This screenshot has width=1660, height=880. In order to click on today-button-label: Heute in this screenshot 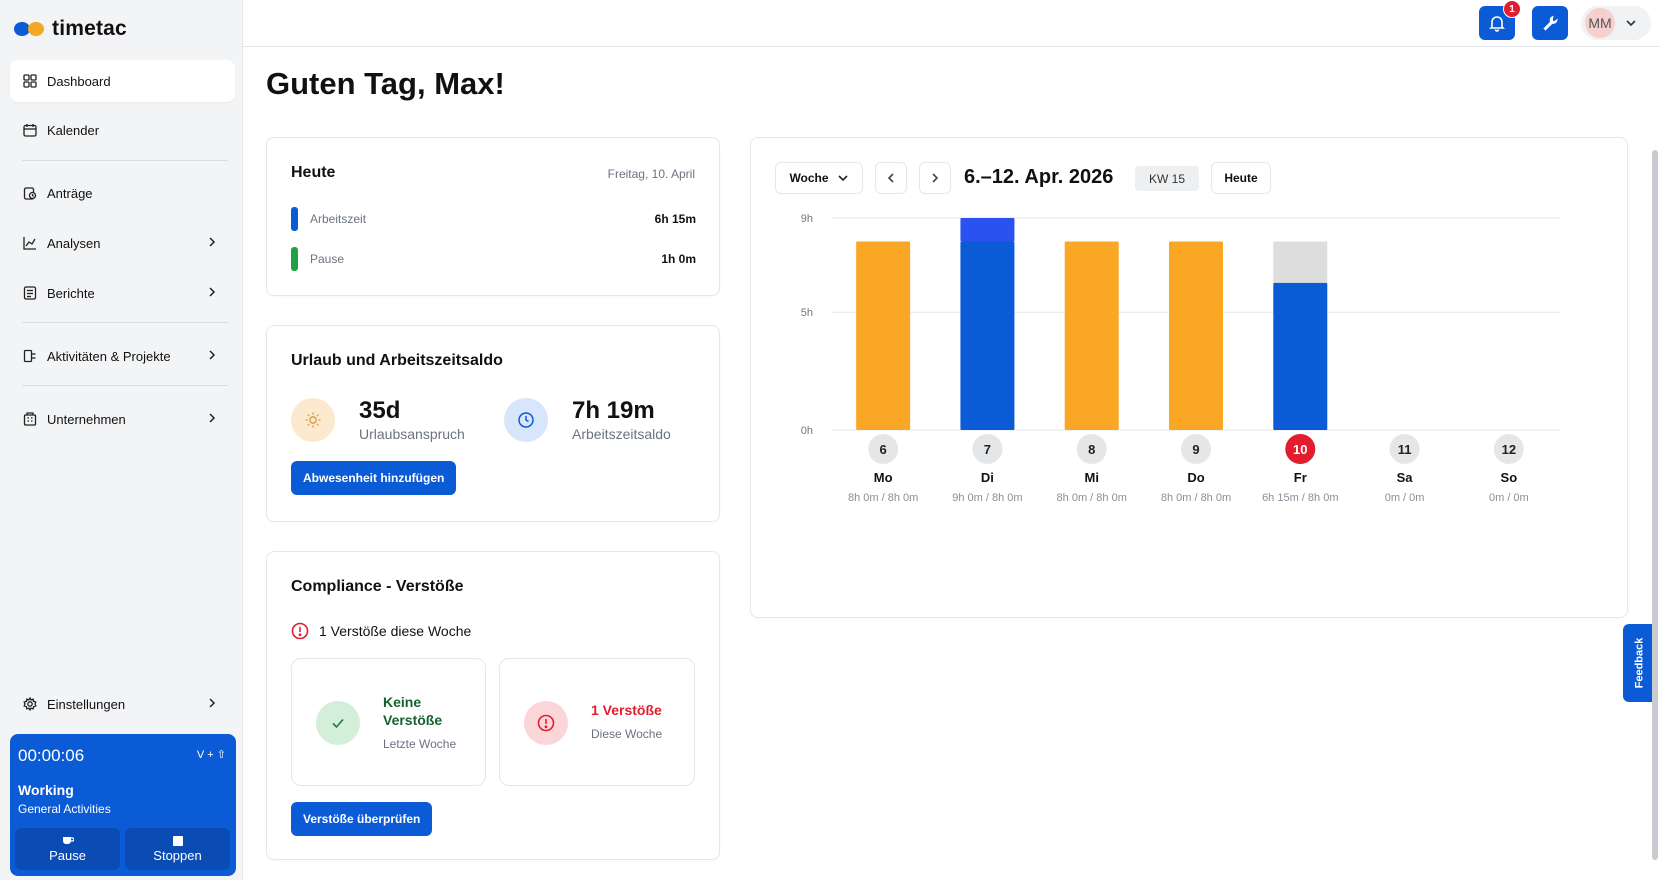, I will do `click(1241, 178)`.